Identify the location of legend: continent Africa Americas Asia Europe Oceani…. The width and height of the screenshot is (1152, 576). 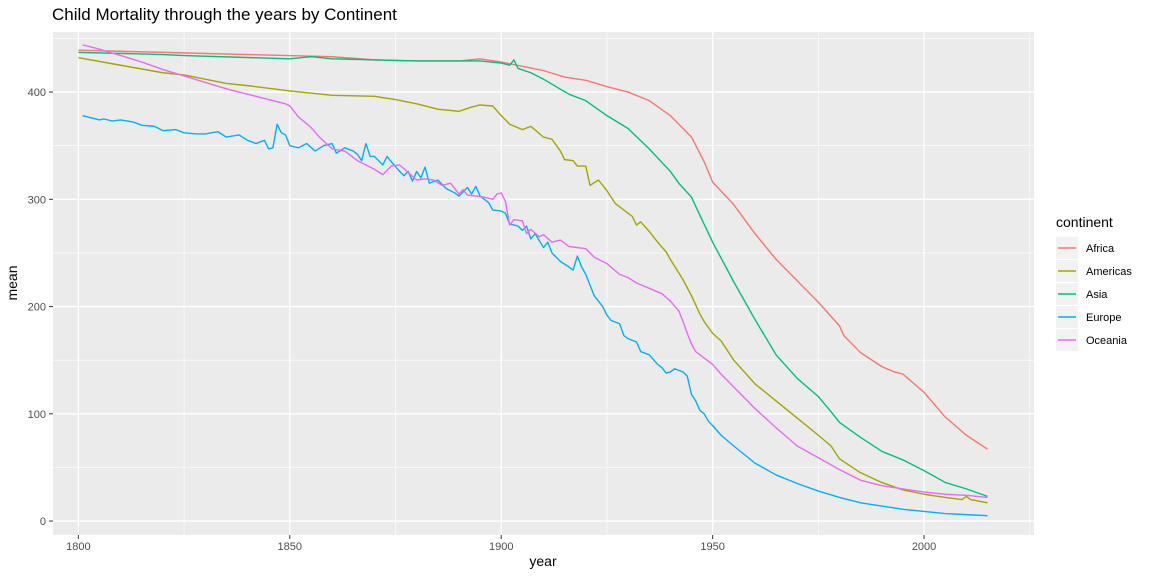
(1094, 282).